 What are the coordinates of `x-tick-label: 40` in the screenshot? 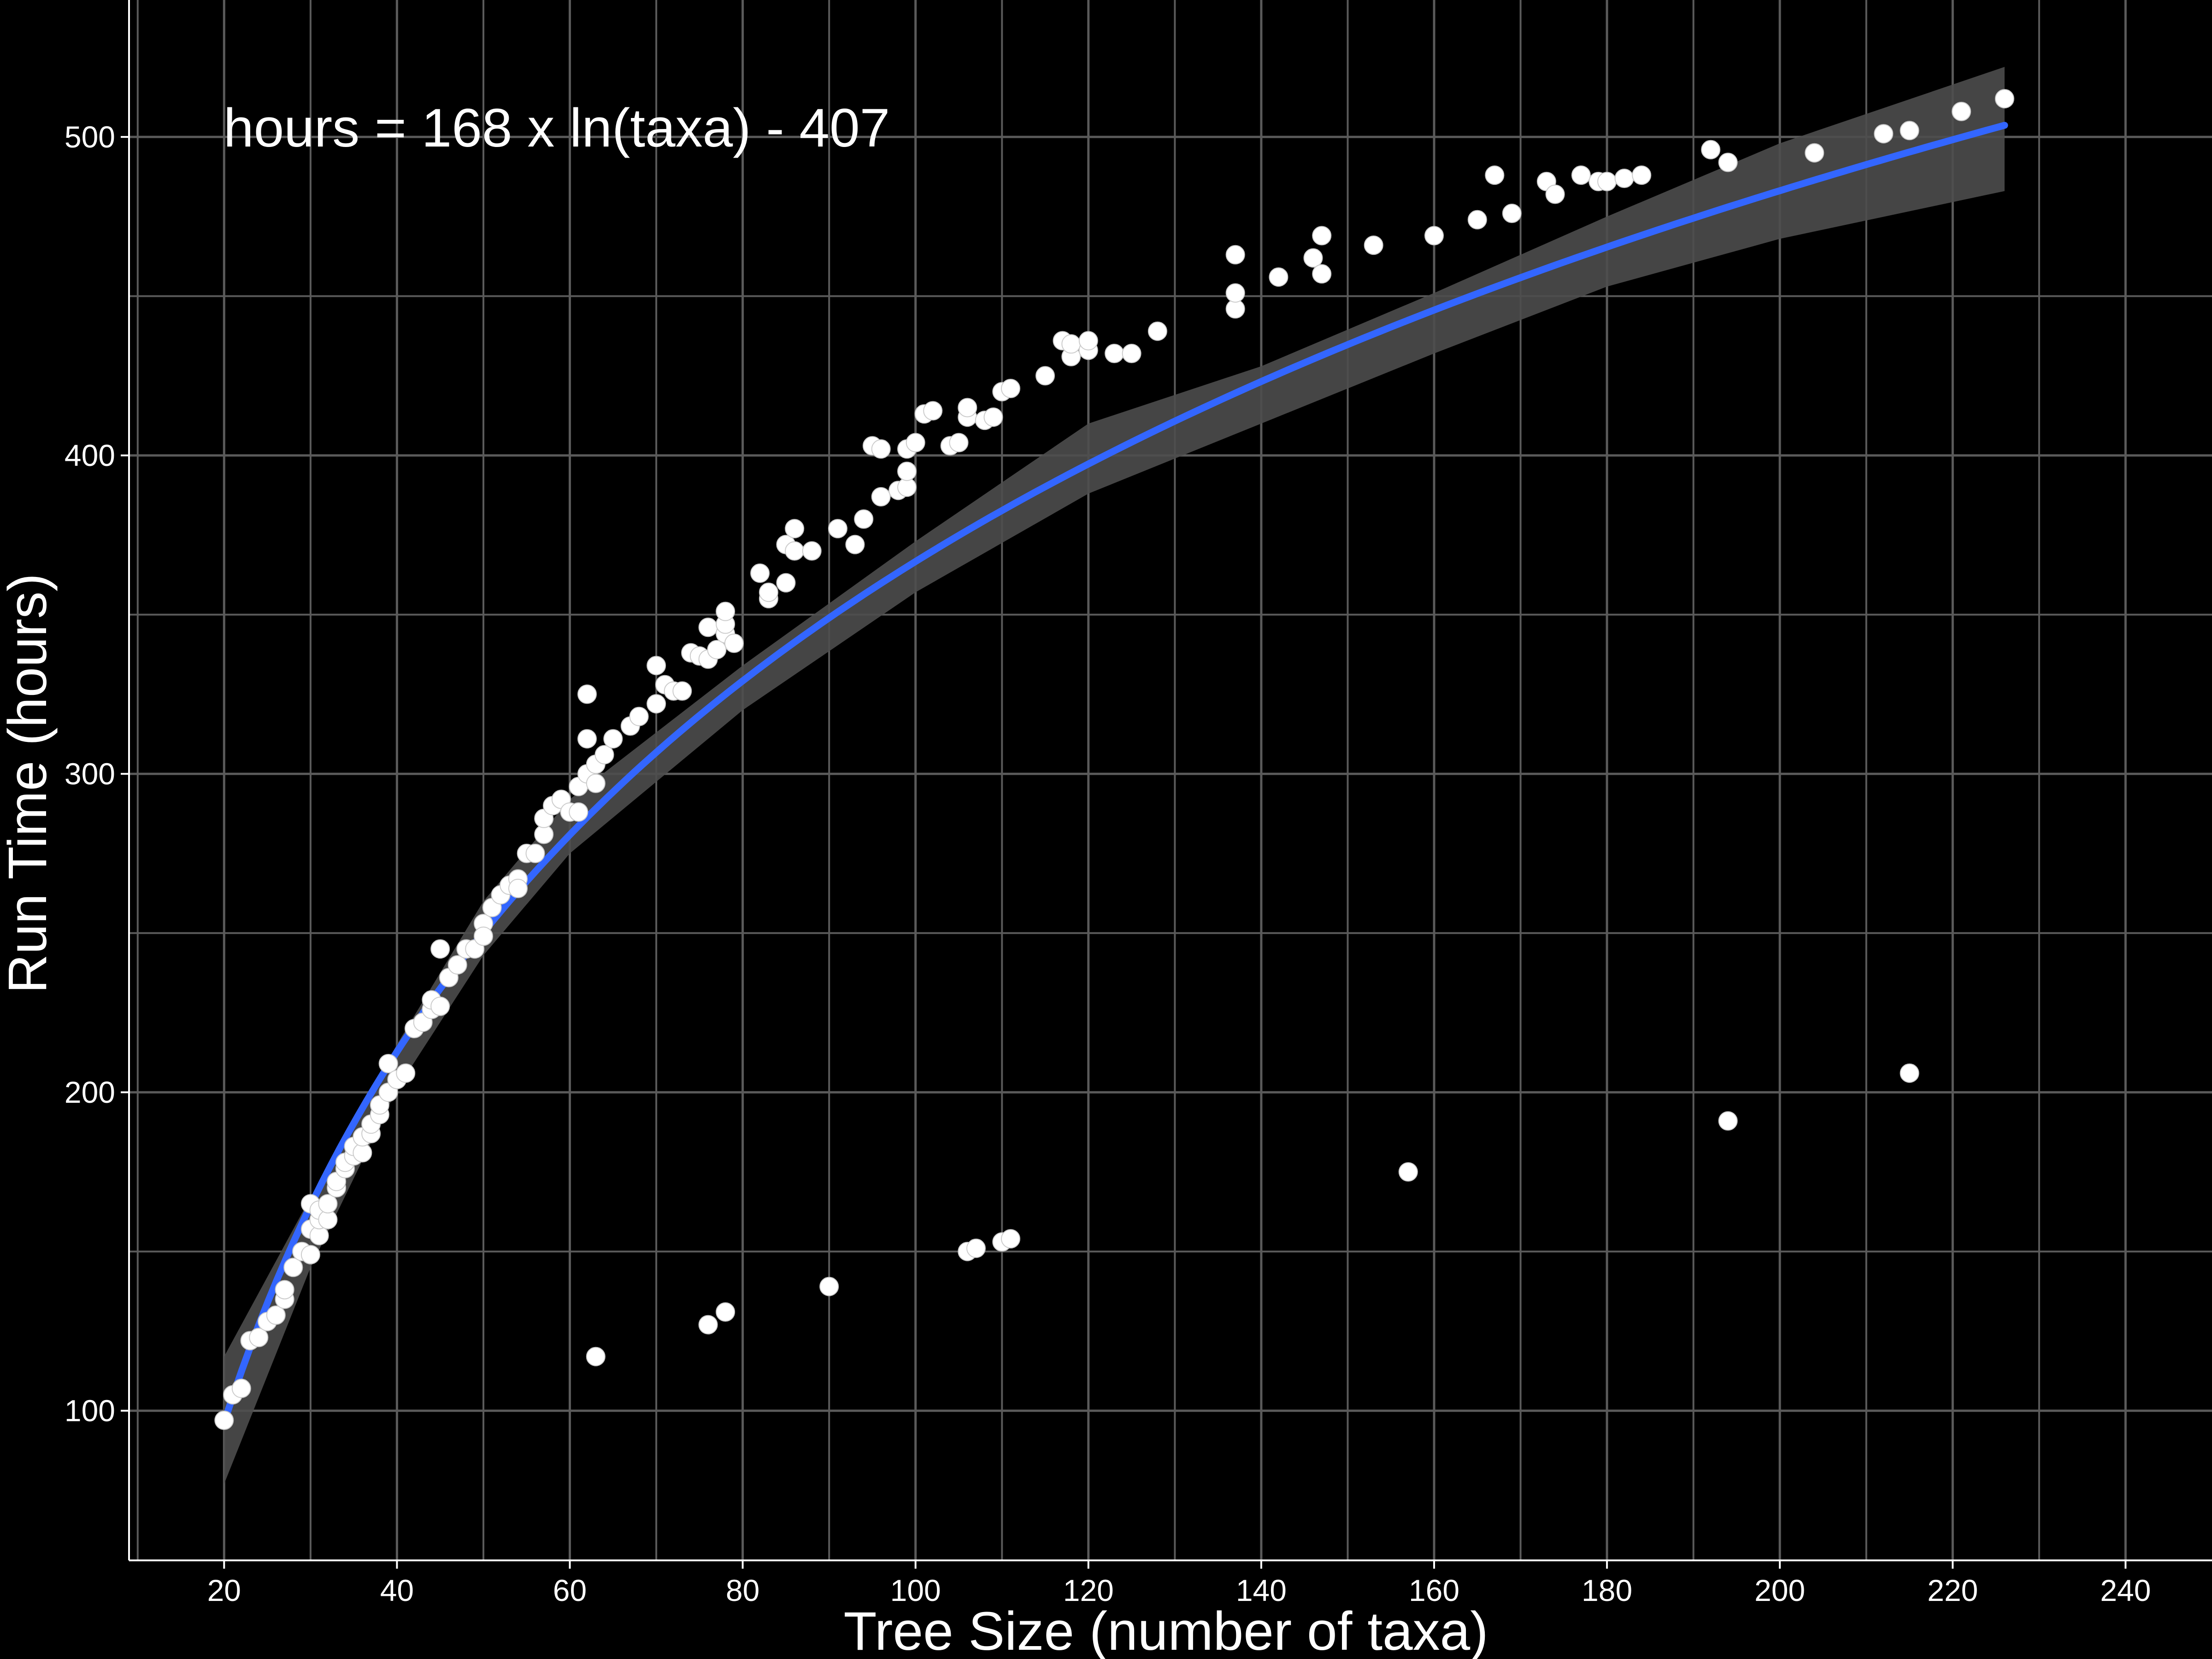 It's located at (397, 1590).